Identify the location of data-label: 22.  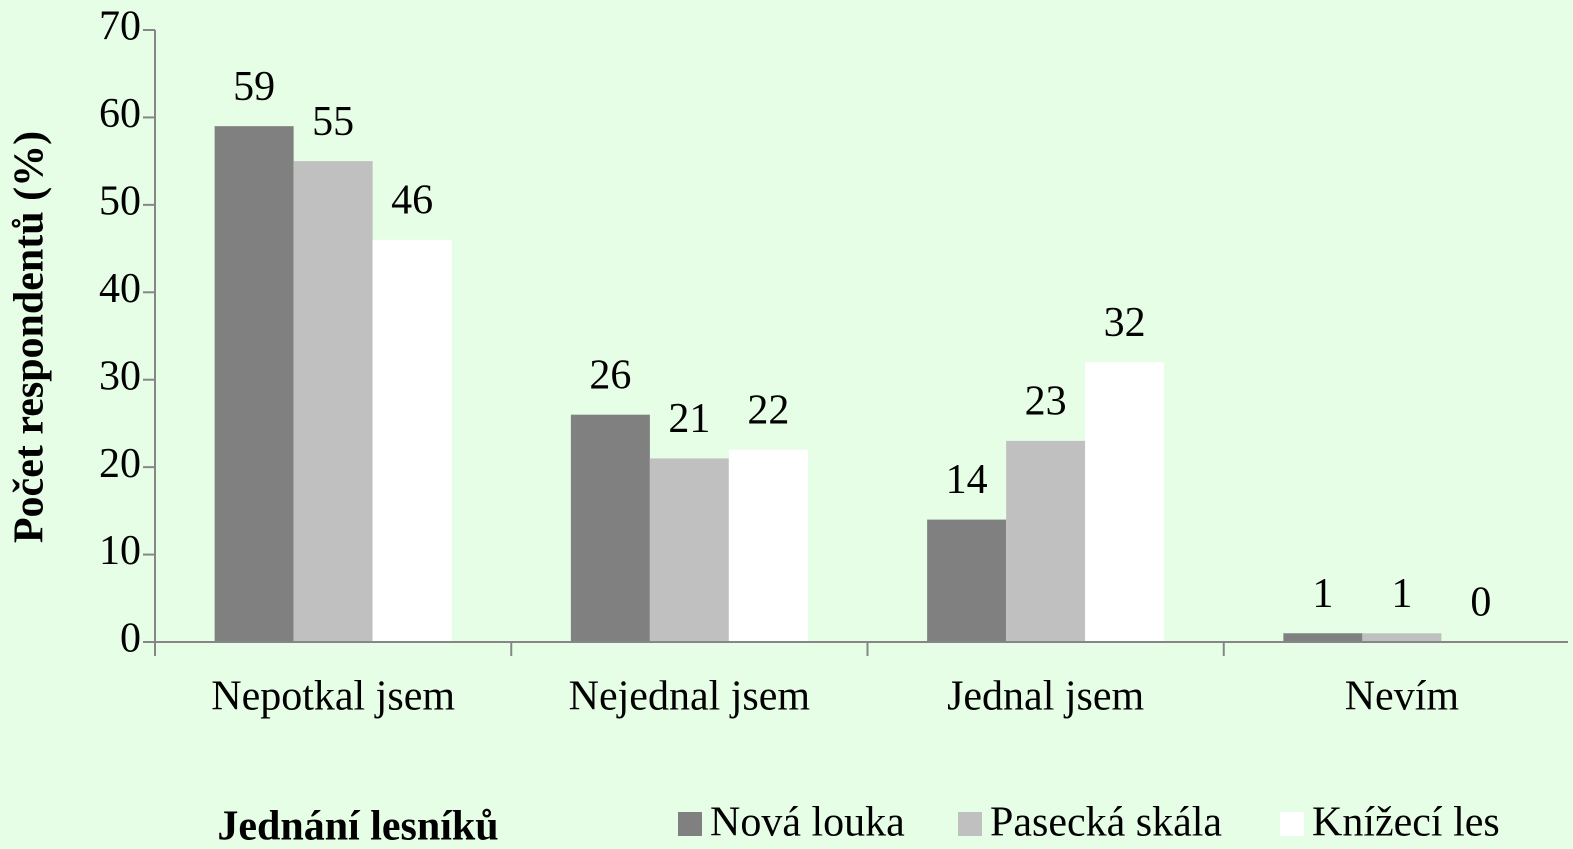
(768, 410).